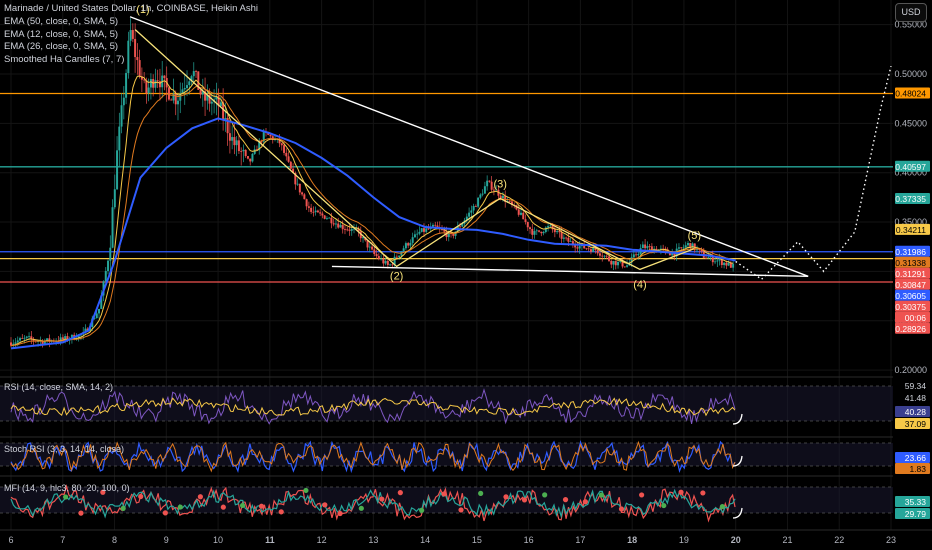  I want to click on indicator-smoothed-ha: Smoothed Ha Candles (7, 7), so click(64, 60).